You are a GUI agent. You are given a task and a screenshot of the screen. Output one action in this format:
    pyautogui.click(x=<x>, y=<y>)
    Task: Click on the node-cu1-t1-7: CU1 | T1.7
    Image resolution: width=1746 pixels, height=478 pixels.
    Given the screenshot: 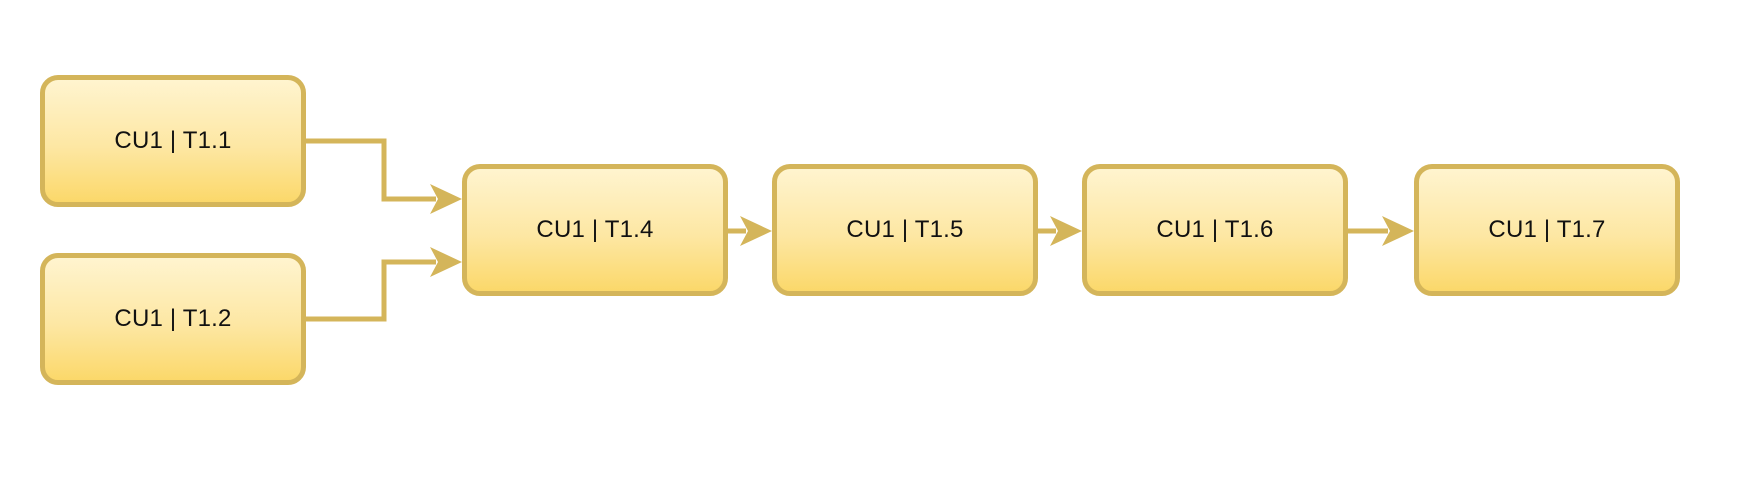 What is the action you would take?
    pyautogui.click(x=1547, y=230)
    